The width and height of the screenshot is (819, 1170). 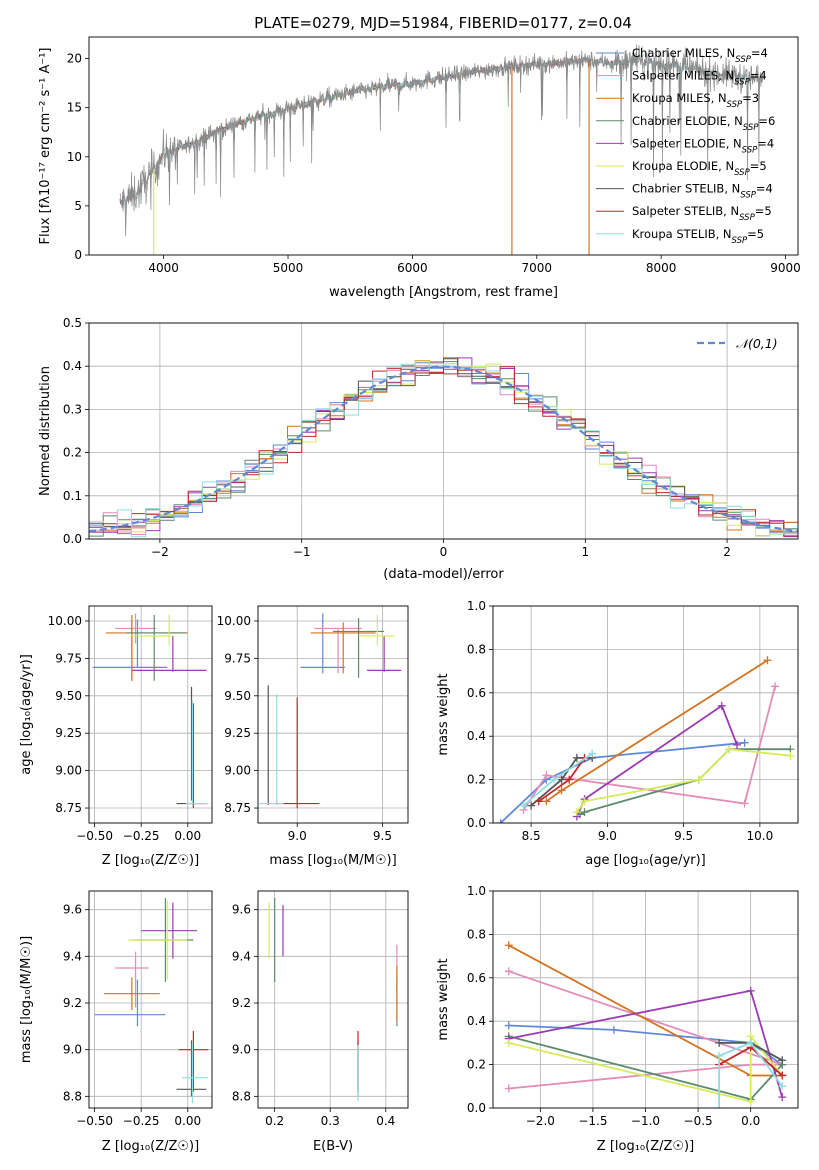 What do you see at coordinates (141, 836) in the screenshot?
I see `x-tick-label: −0.25` at bounding box center [141, 836].